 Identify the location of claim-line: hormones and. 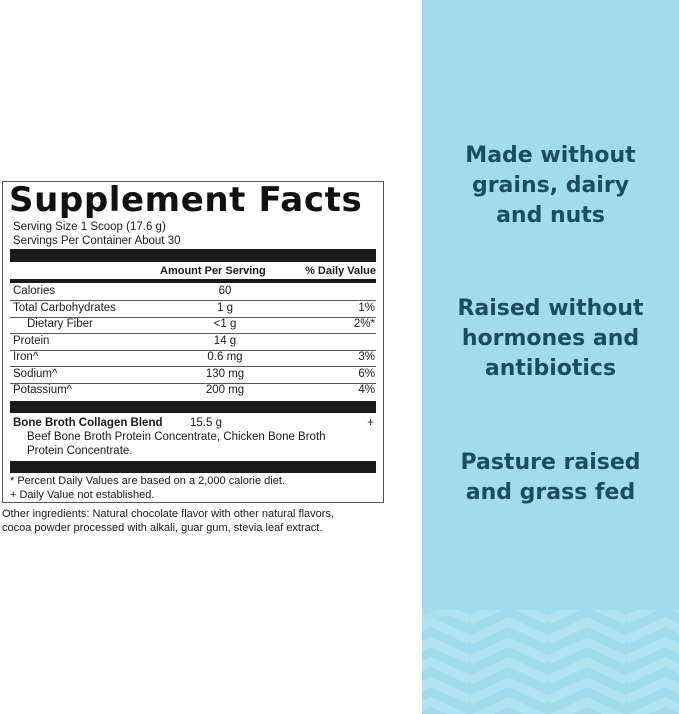
(550, 338).